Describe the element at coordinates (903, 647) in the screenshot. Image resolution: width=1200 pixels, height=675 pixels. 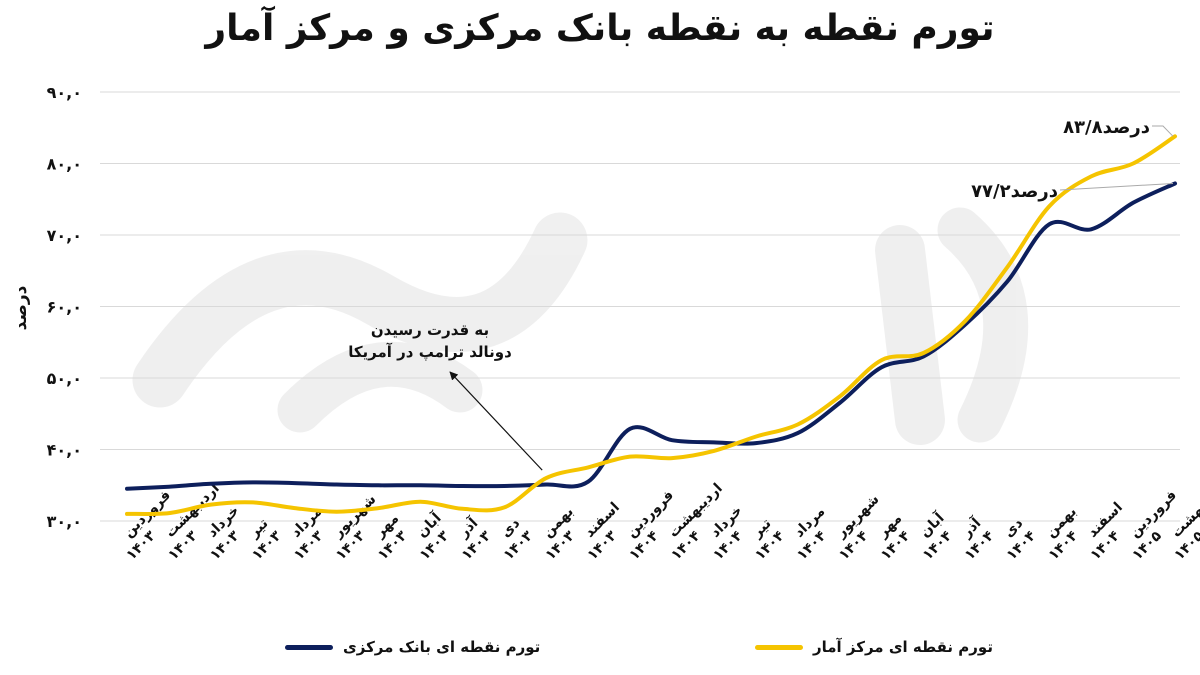
I see `legend-label-statistics-center: تورم نقطه ای مرکز آمار` at that location.